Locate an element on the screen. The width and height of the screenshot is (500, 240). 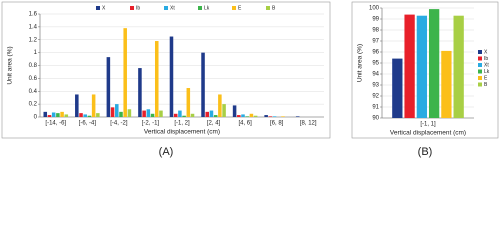
x-tick-label: [2, 4] is located at coordinates (214, 124).